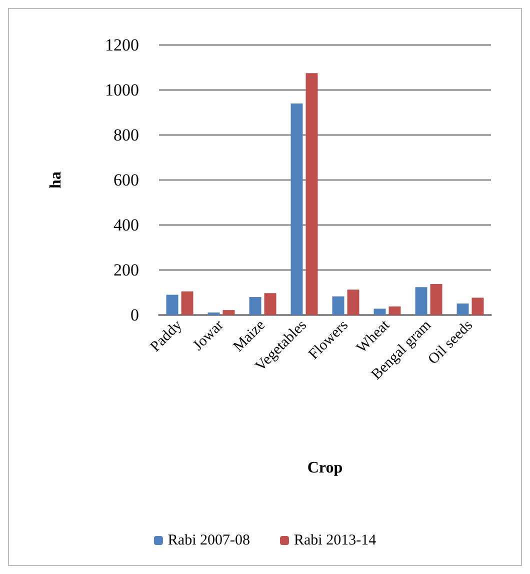  Describe the element at coordinates (126, 135) in the screenshot. I see `y-tick-label: 800` at that location.